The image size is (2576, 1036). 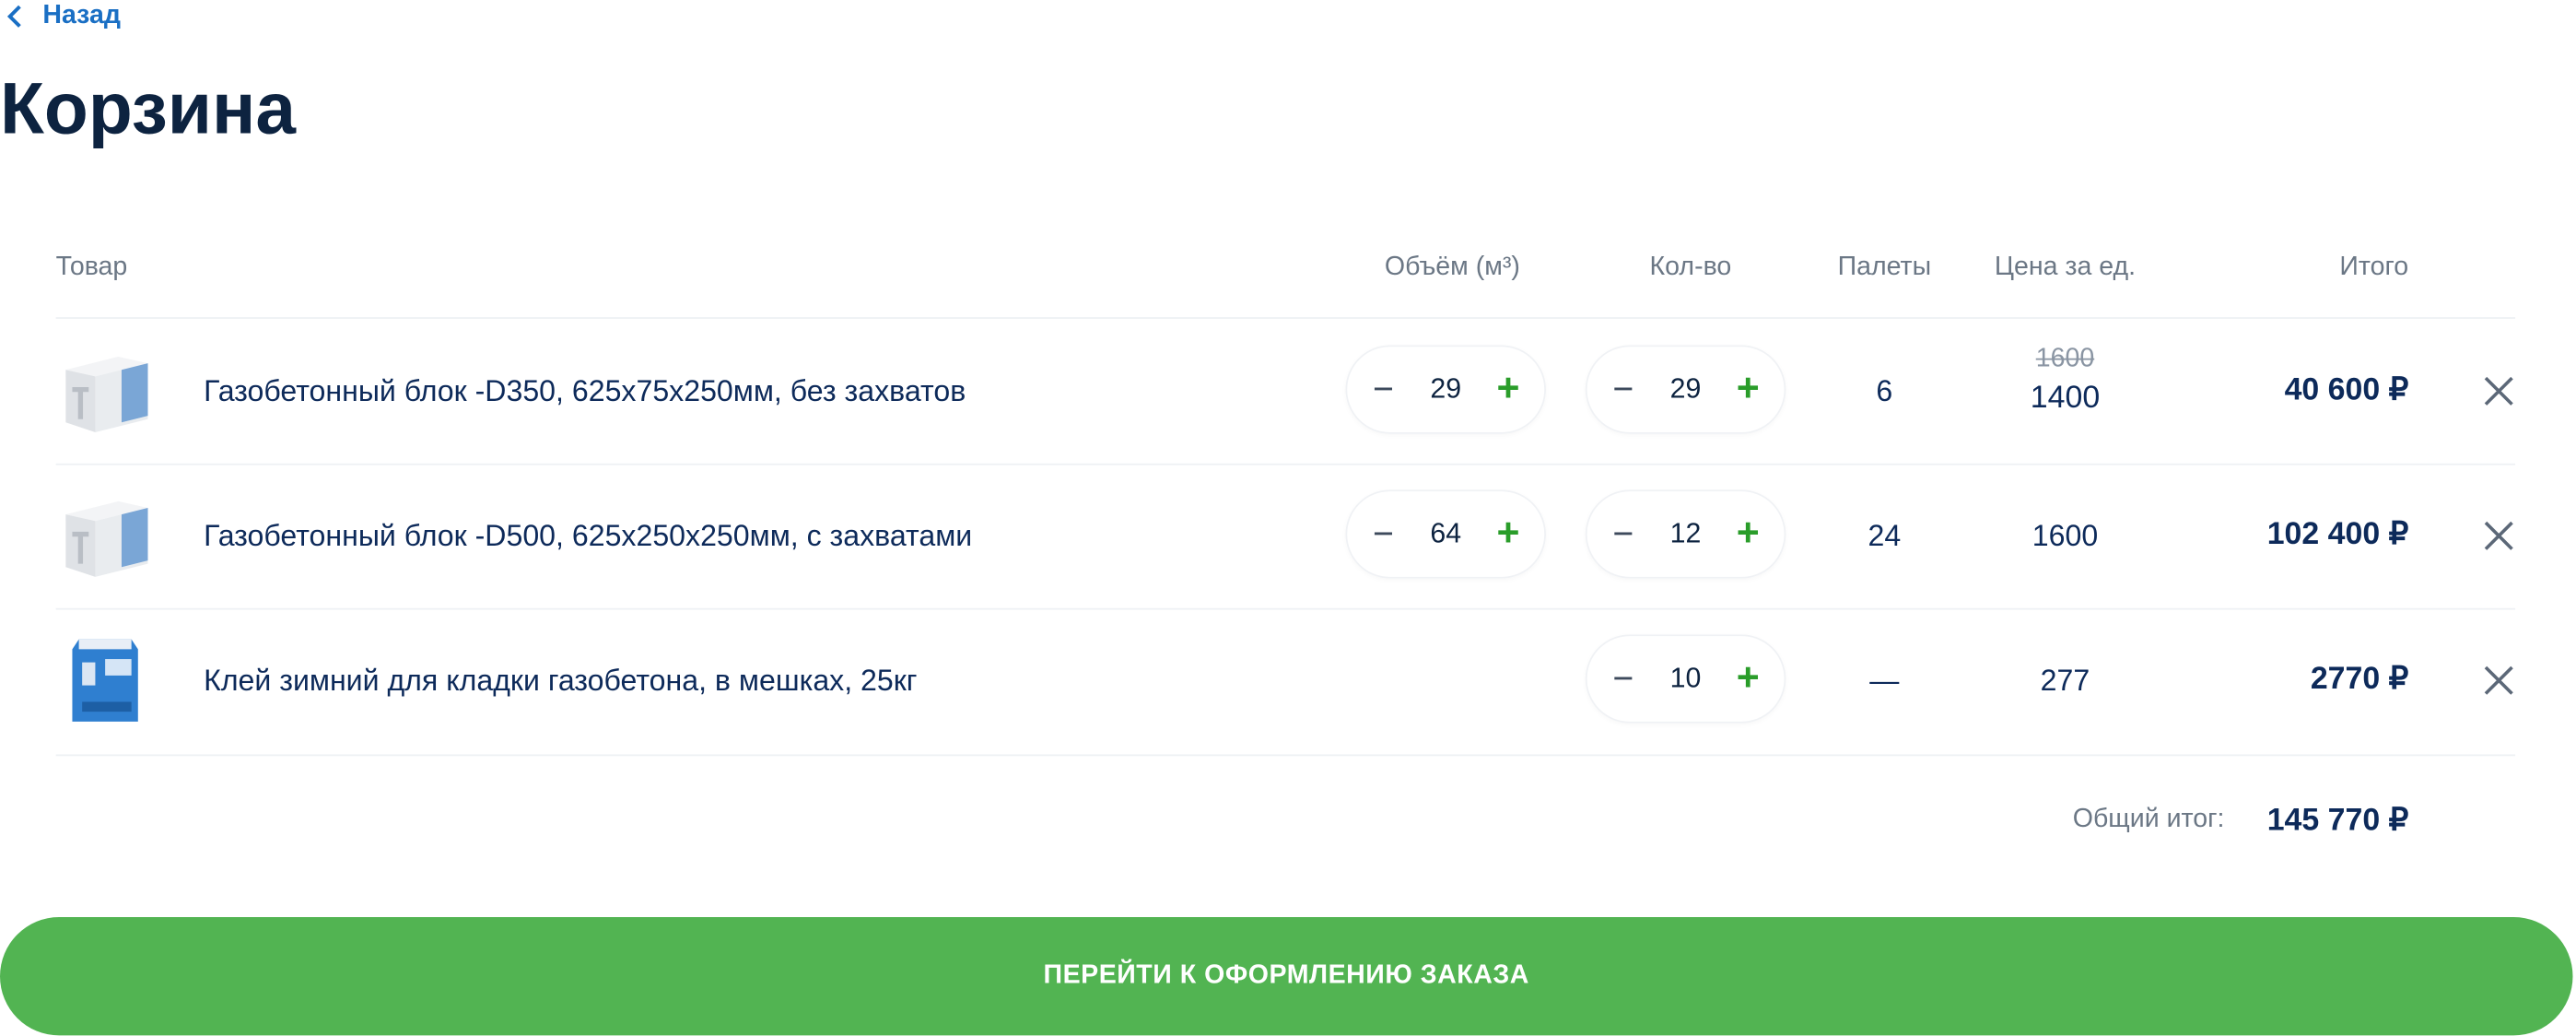 I want to click on quantity-value: 10, so click(x=1685, y=678).